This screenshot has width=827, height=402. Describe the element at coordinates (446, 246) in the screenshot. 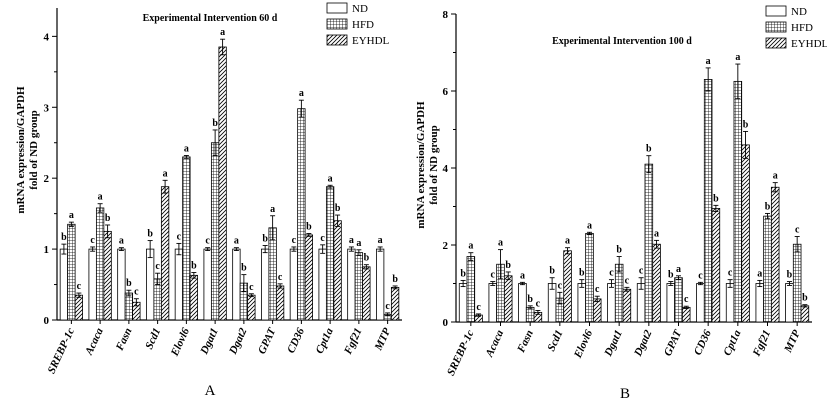

I see `y-tick-label-b-1: 2` at that location.